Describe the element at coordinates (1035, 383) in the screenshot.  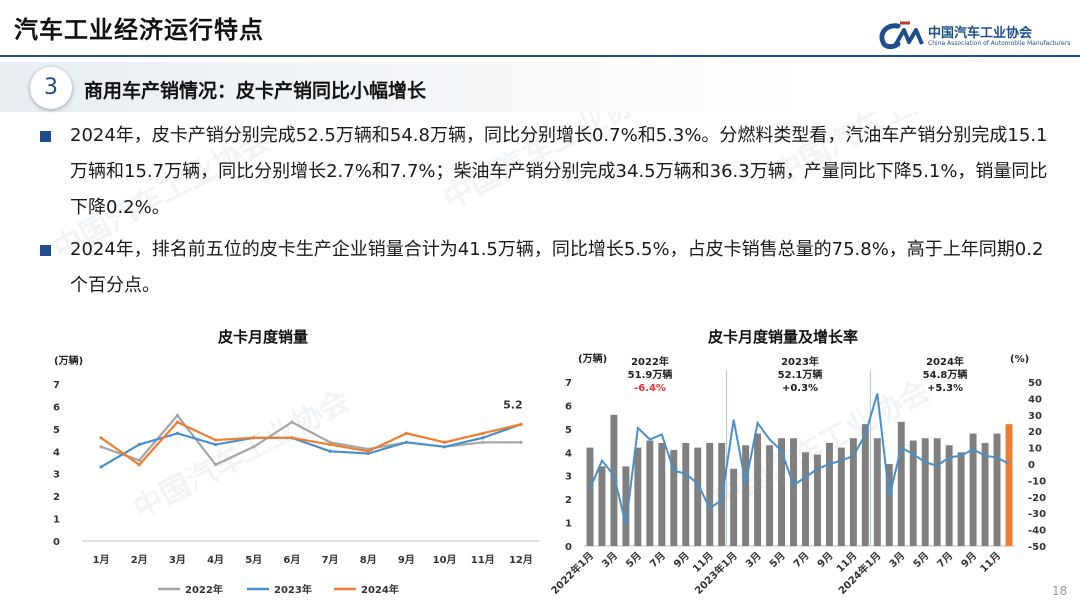
I see `y-right-tick-label: 50` at that location.